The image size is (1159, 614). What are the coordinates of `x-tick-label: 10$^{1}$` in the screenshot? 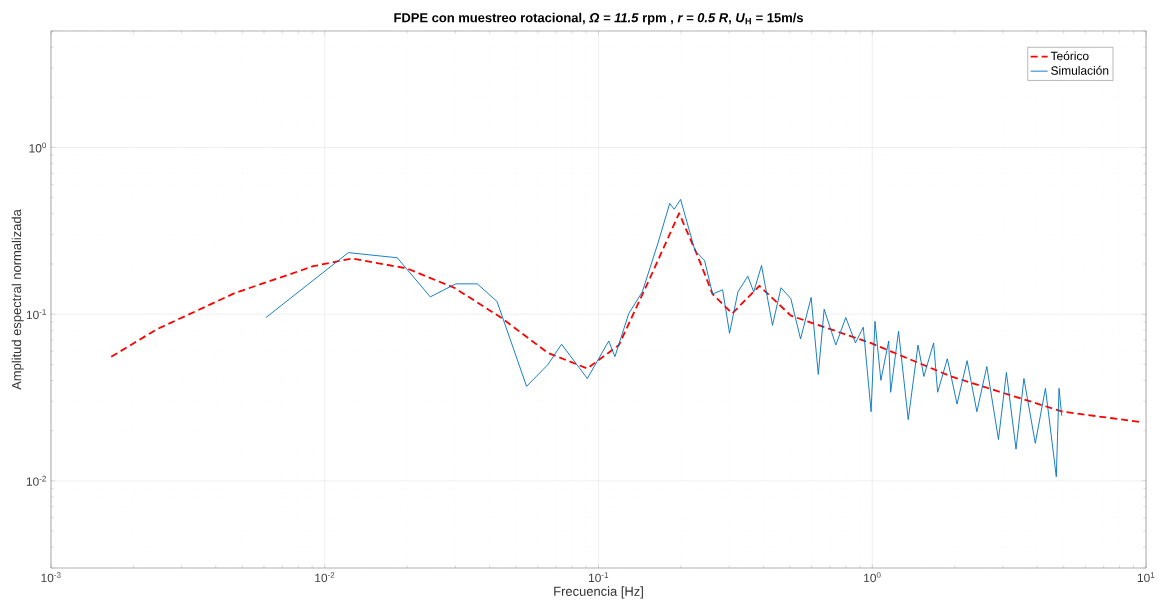 It's located at (1146, 577).